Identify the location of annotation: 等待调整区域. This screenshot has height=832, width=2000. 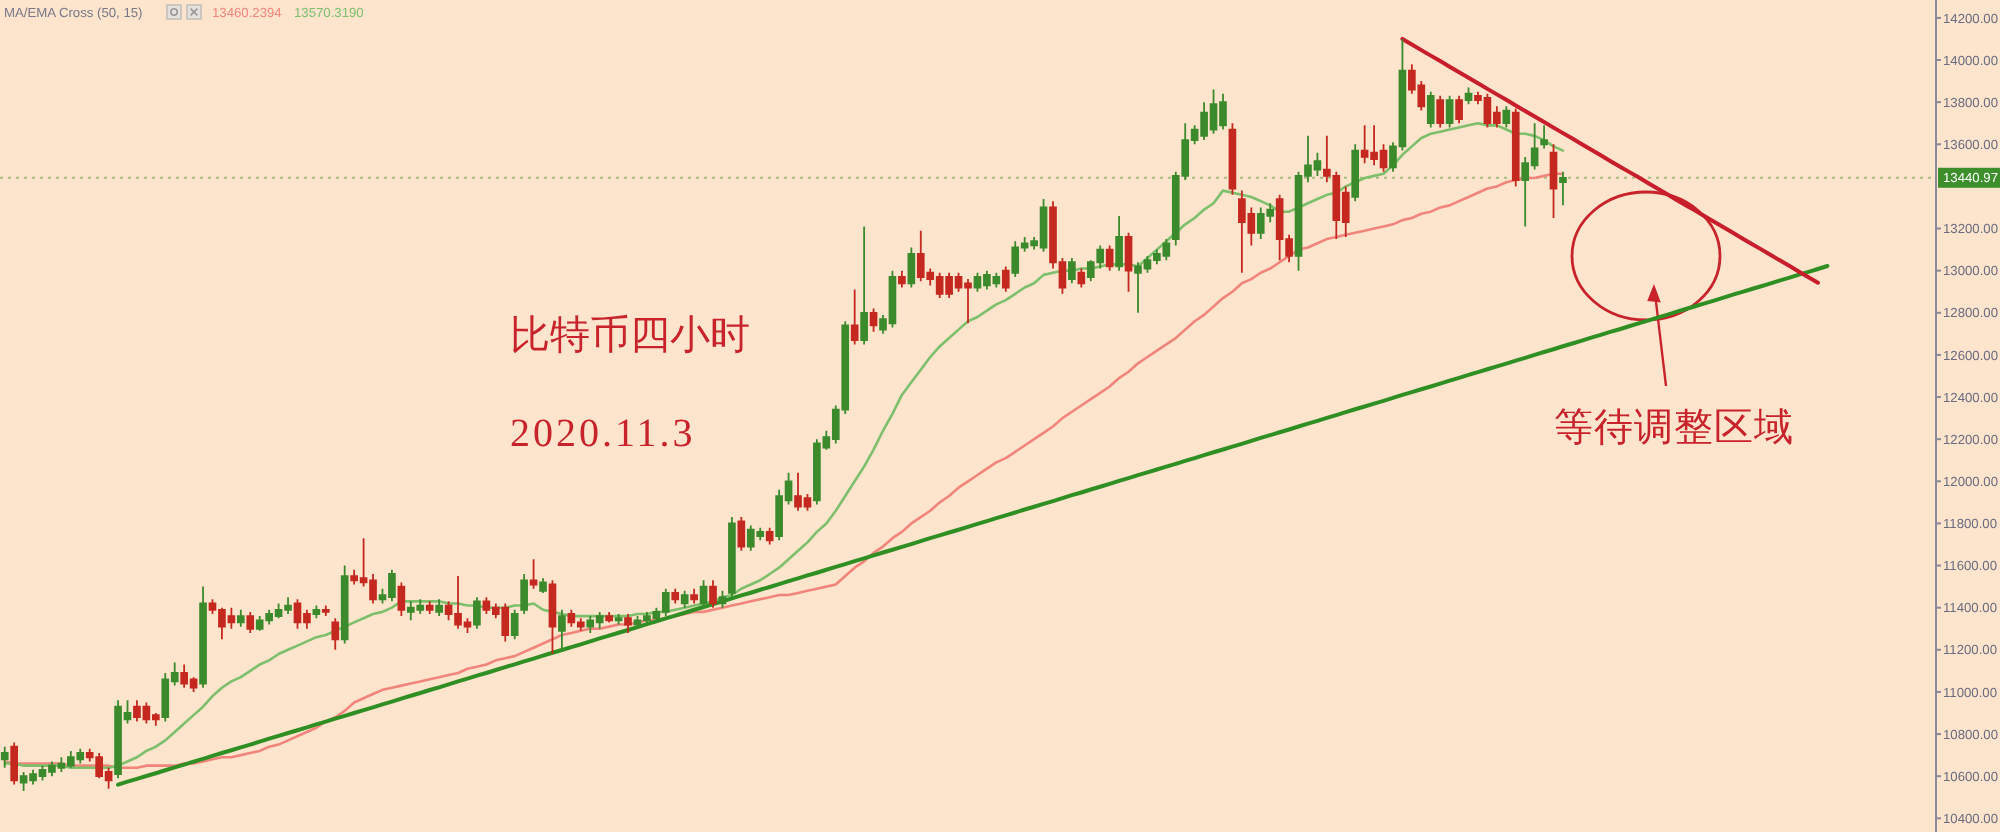
(1674, 427).